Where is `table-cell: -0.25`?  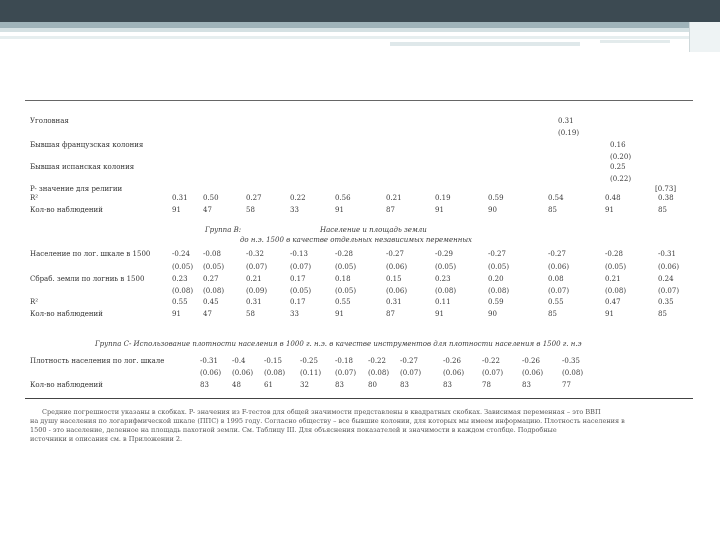 table-cell: -0.25 is located at coordinates (309, 361).